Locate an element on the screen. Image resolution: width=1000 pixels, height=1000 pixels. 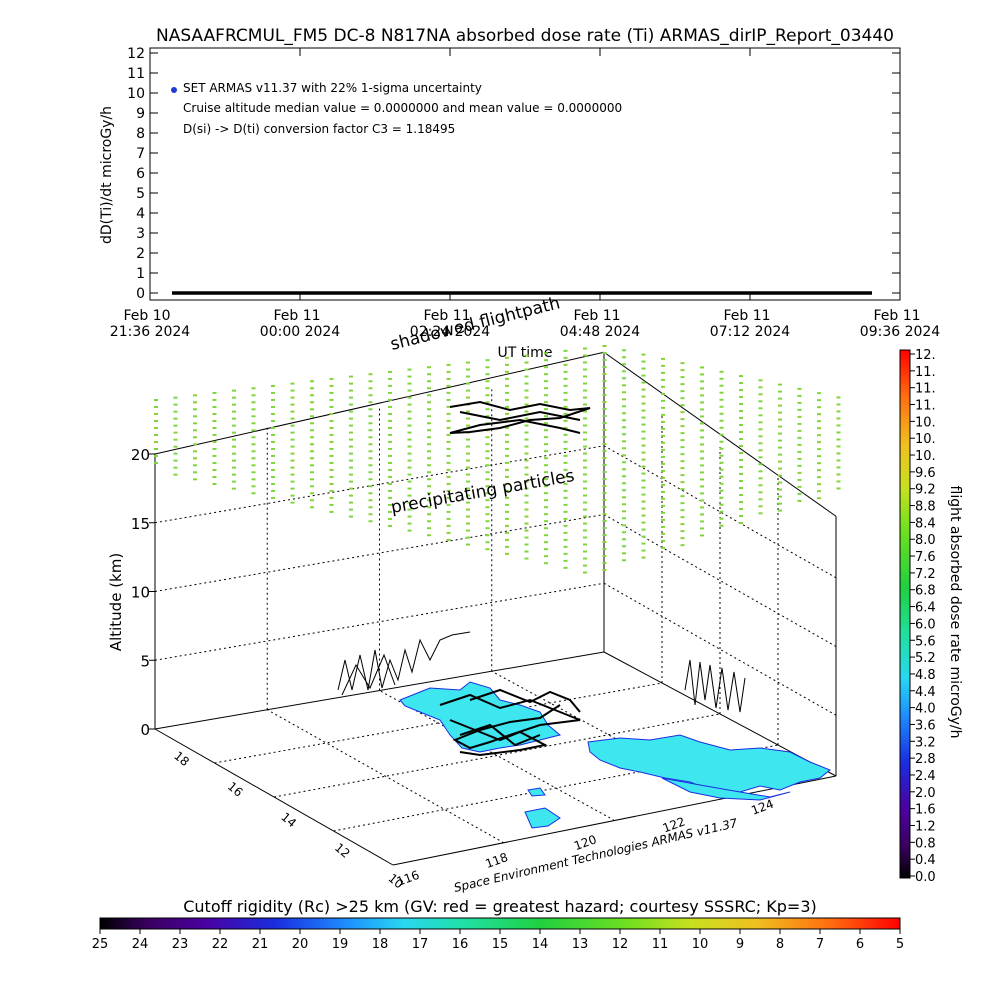
dose-rate-colorbar-tick-label: 7.6 is located at coordinates (925, 557).